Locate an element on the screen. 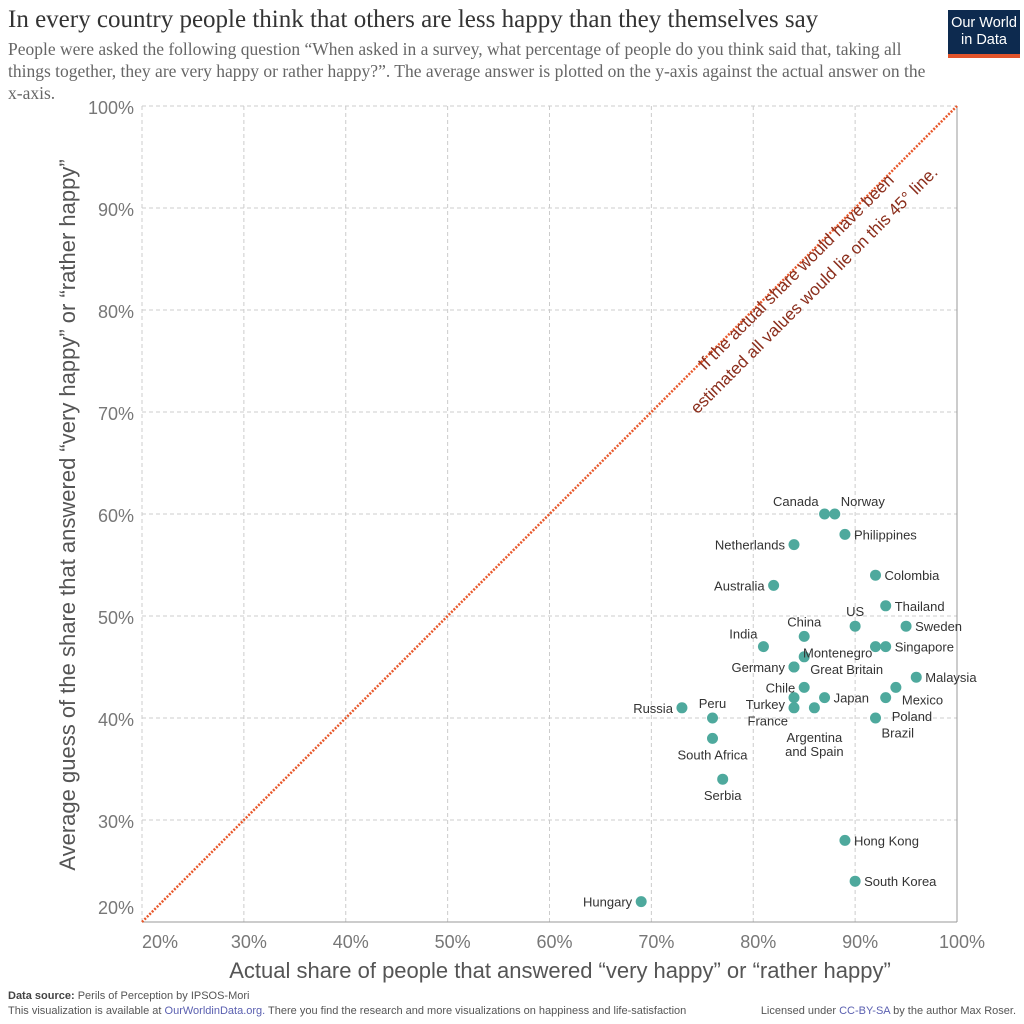  source-text: Perils of Perception by IPSOS-Mori is located at coordinates (163, 996).